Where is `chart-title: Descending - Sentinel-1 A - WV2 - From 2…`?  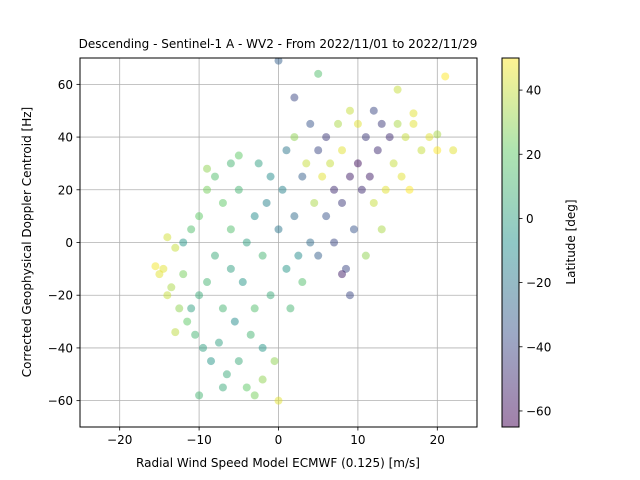 chart-title: Descending - Sentinel-1 A - WV2 - From 2… is located at coordinates (278, 44).